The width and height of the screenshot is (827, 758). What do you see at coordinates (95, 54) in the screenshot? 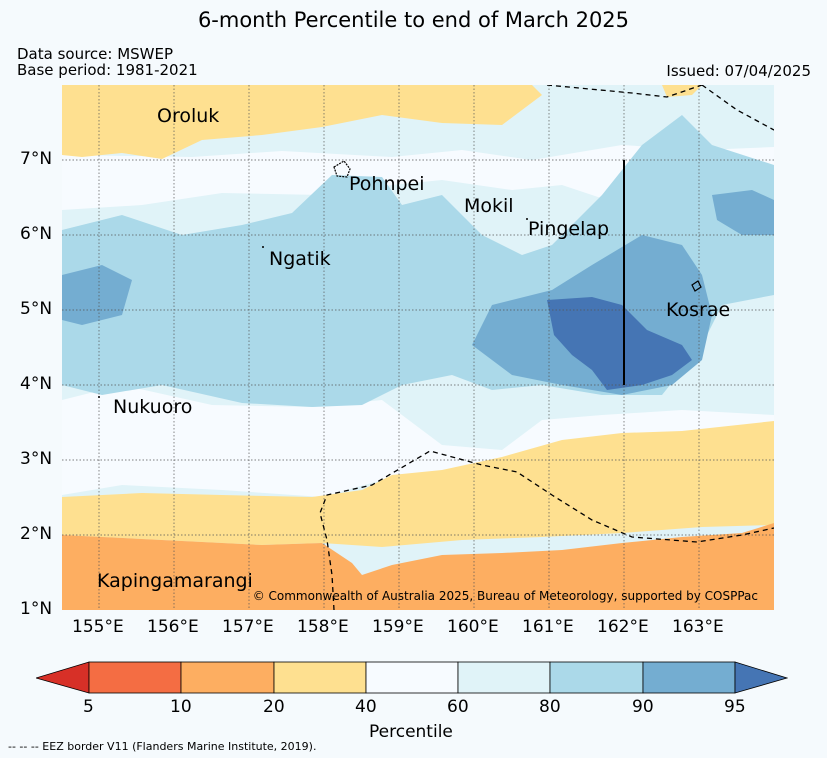
I see `data-source-text: Data source: MSWEP` at bounding box center [95, 54].